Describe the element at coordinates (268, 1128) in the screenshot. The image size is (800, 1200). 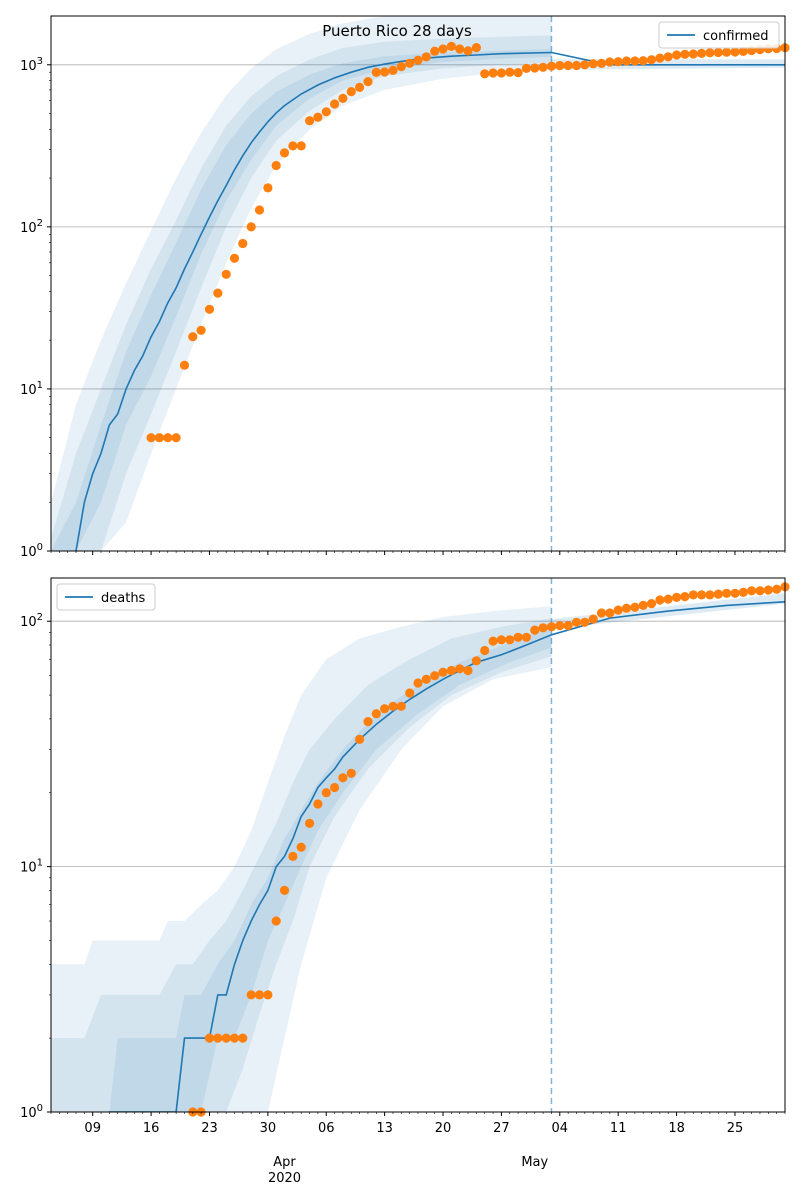
I see `x-tick-label: 30` at that location.